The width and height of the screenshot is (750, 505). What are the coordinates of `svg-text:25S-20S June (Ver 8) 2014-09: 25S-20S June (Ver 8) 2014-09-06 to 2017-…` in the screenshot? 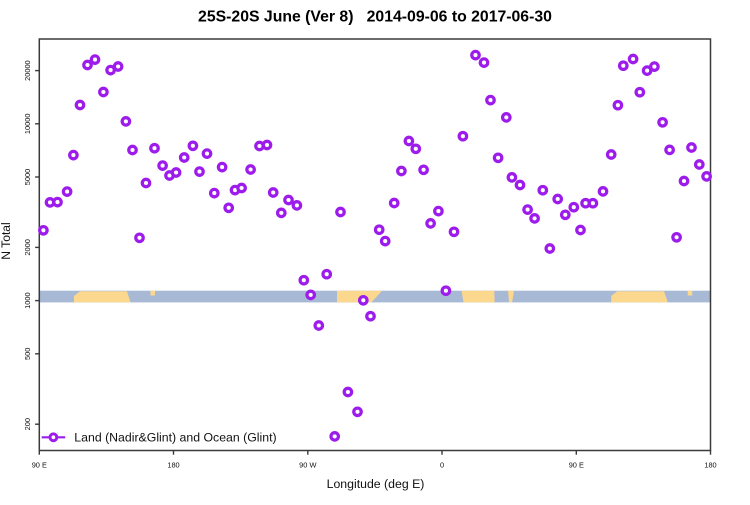 It's located at (375, 17).